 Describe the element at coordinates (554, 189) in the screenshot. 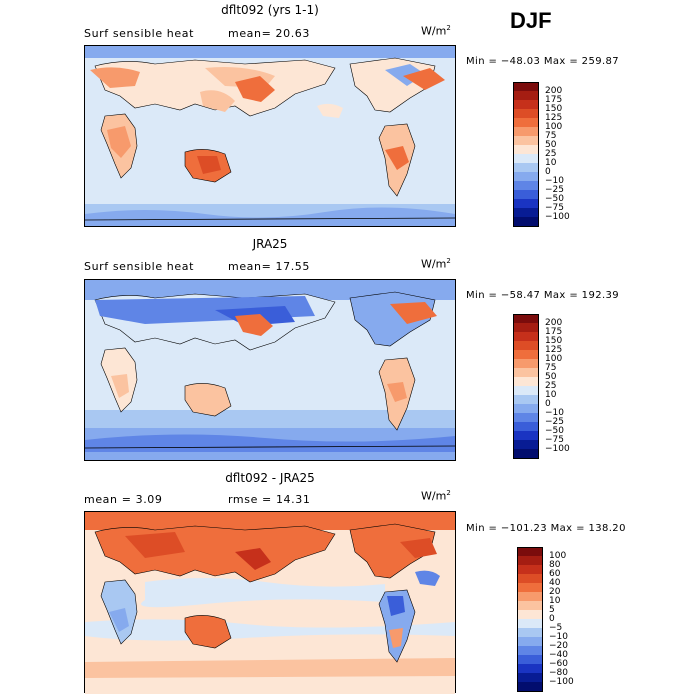

I see `panel1-colorbar-tick-label: −25` at that location.